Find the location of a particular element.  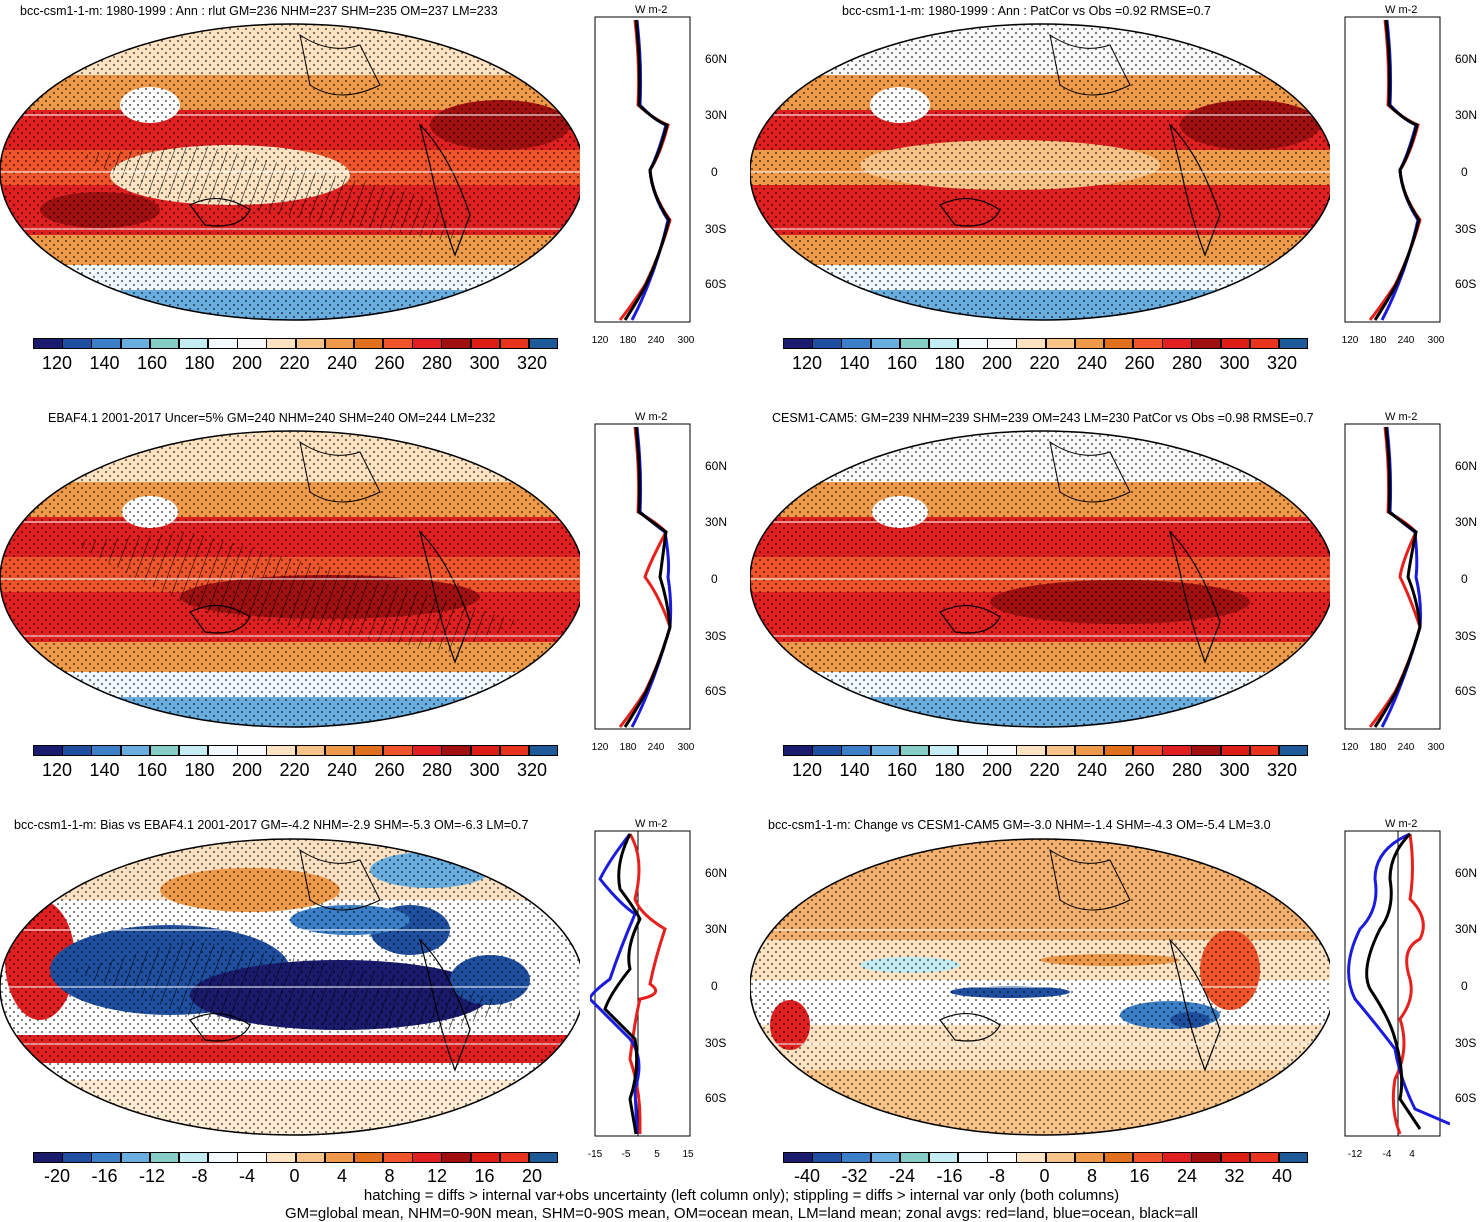

zonal-mean-panel-4: W m-2 is located at coordinates (1392, 571).